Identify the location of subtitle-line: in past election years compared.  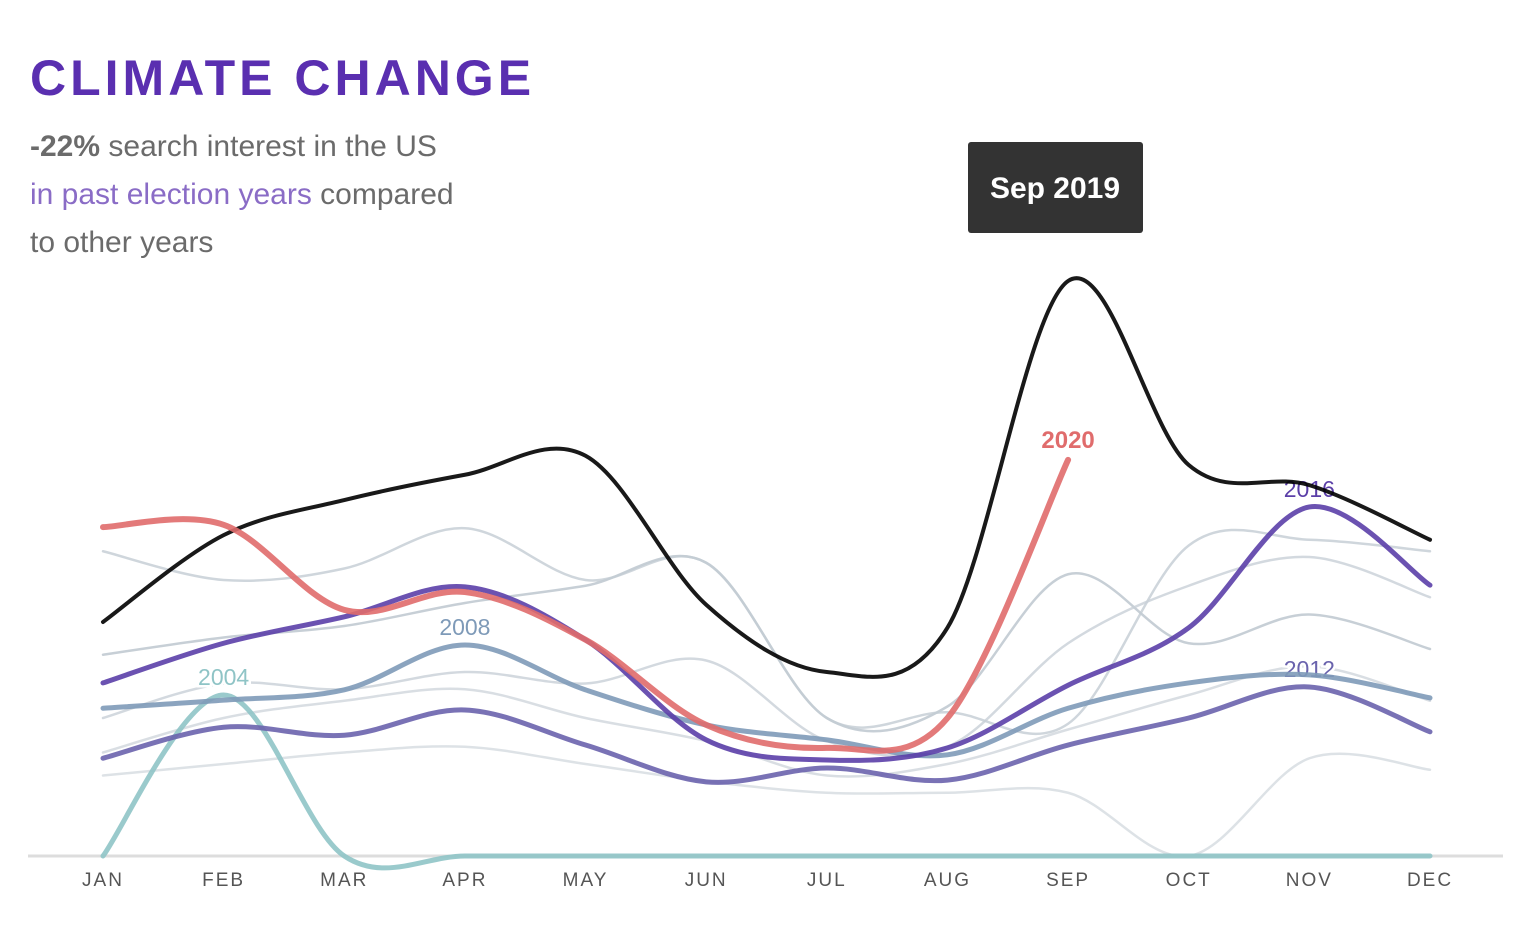
(242, 194).